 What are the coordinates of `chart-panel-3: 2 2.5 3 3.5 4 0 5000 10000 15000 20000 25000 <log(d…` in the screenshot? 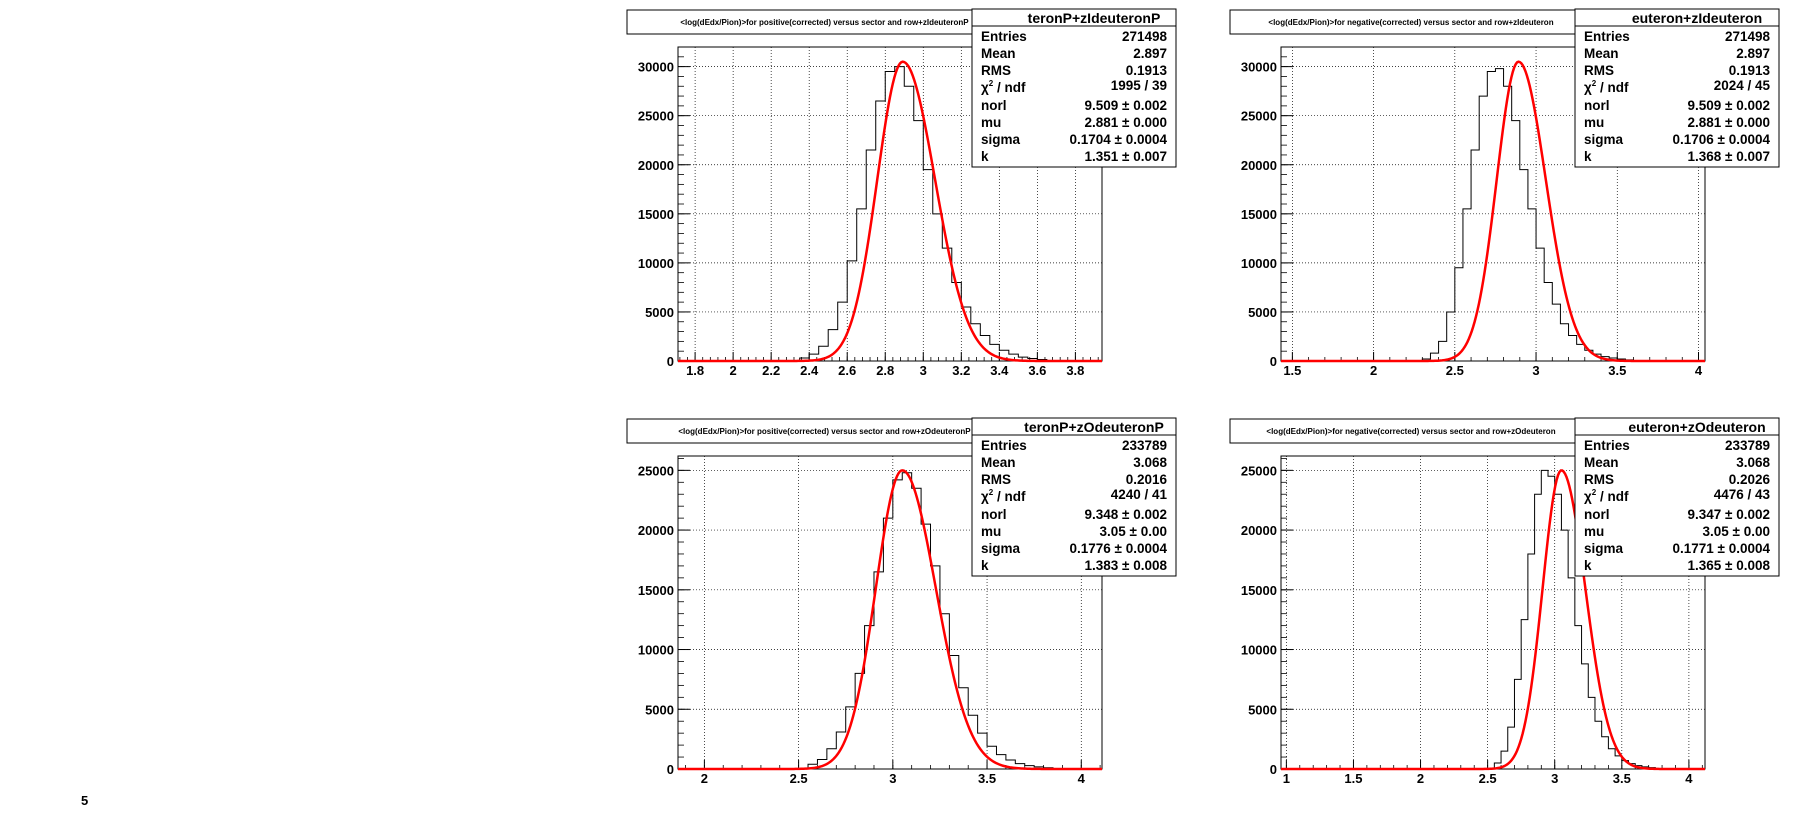 It's located at (901, 601).